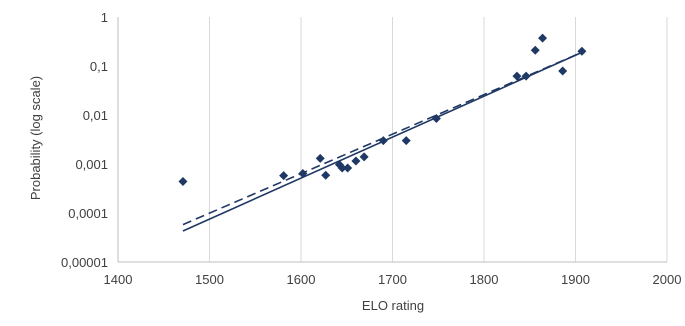 The width and height of the screenshot is (685, 326). Describe the element at coordinates (91, 164) in the screenshot. I see `y-tick-label: 0,001` at that location.